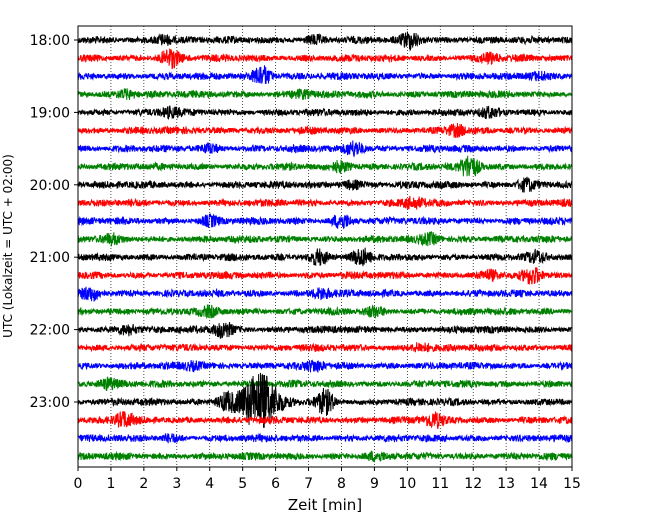 This screenshot has height=520, width=650. What do you see at coordinates (143, 484) in the screenshot?
I see `x-tick-label: 2` at bounding box center [143, 484].